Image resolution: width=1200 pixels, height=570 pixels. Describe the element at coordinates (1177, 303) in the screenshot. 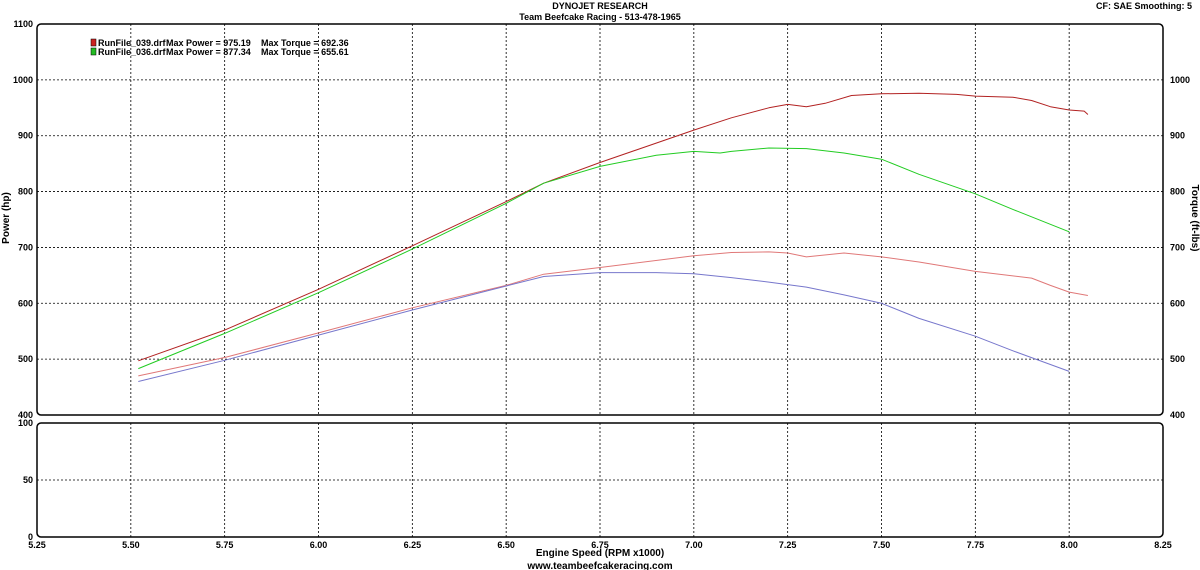

I see `y2-tick-label: 600` at that location.